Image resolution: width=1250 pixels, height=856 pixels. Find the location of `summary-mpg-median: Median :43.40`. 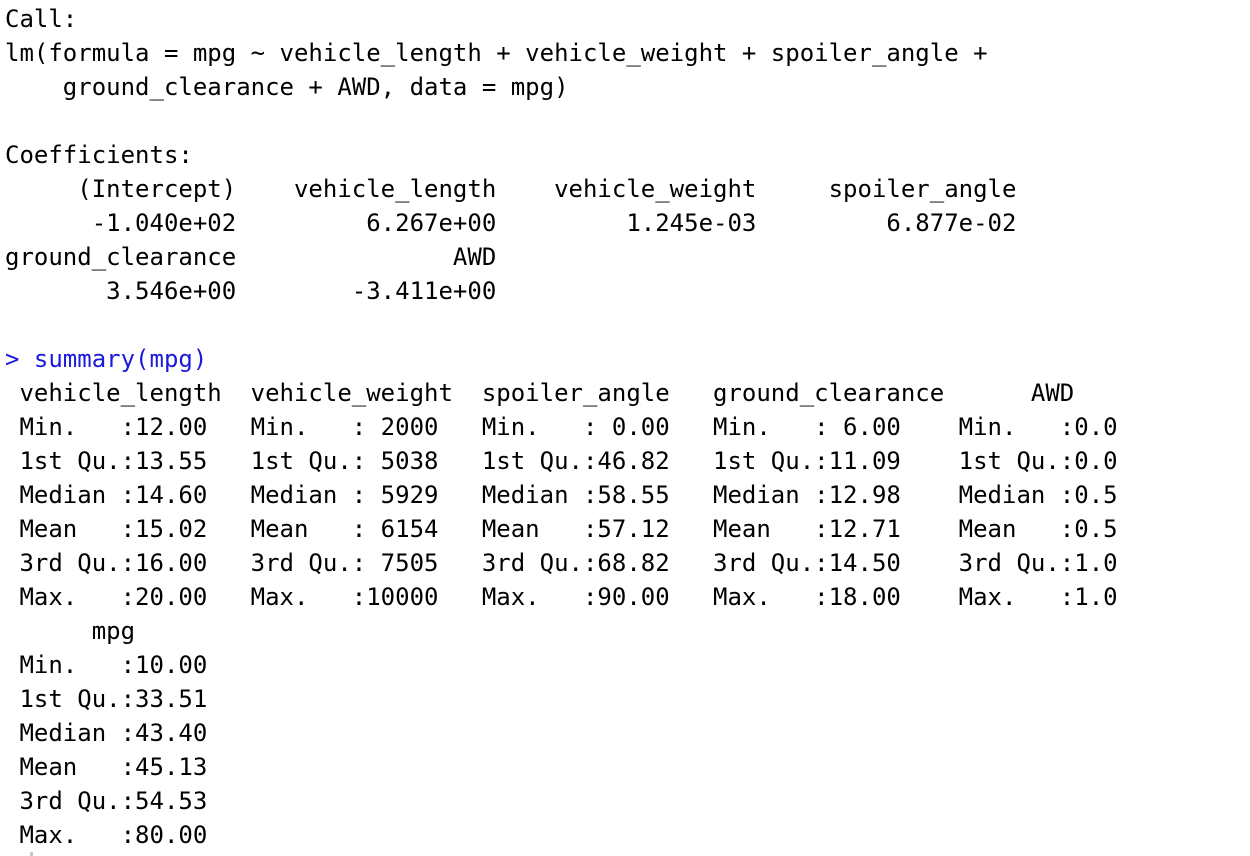

summary-mpg-median: Median :43.40 is located at coordinates (106, 733).